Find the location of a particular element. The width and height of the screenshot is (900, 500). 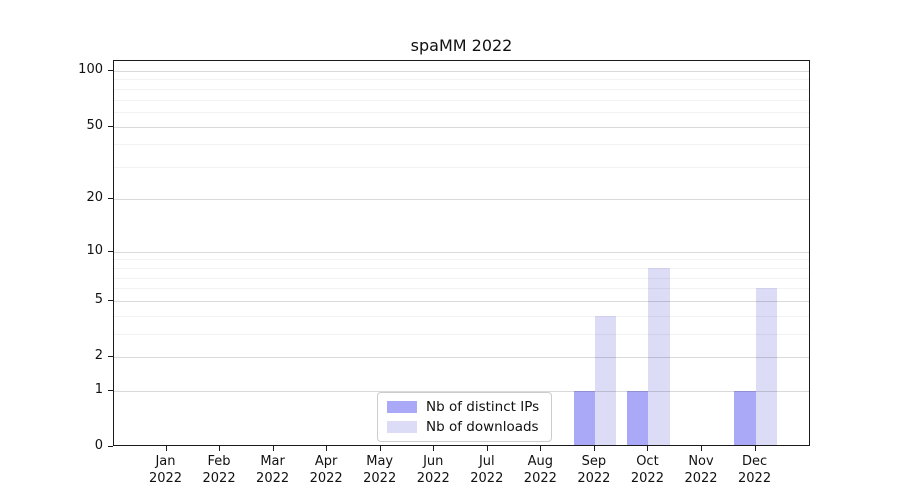

y-tick-label: 0 is located at coordinates (98, 445).